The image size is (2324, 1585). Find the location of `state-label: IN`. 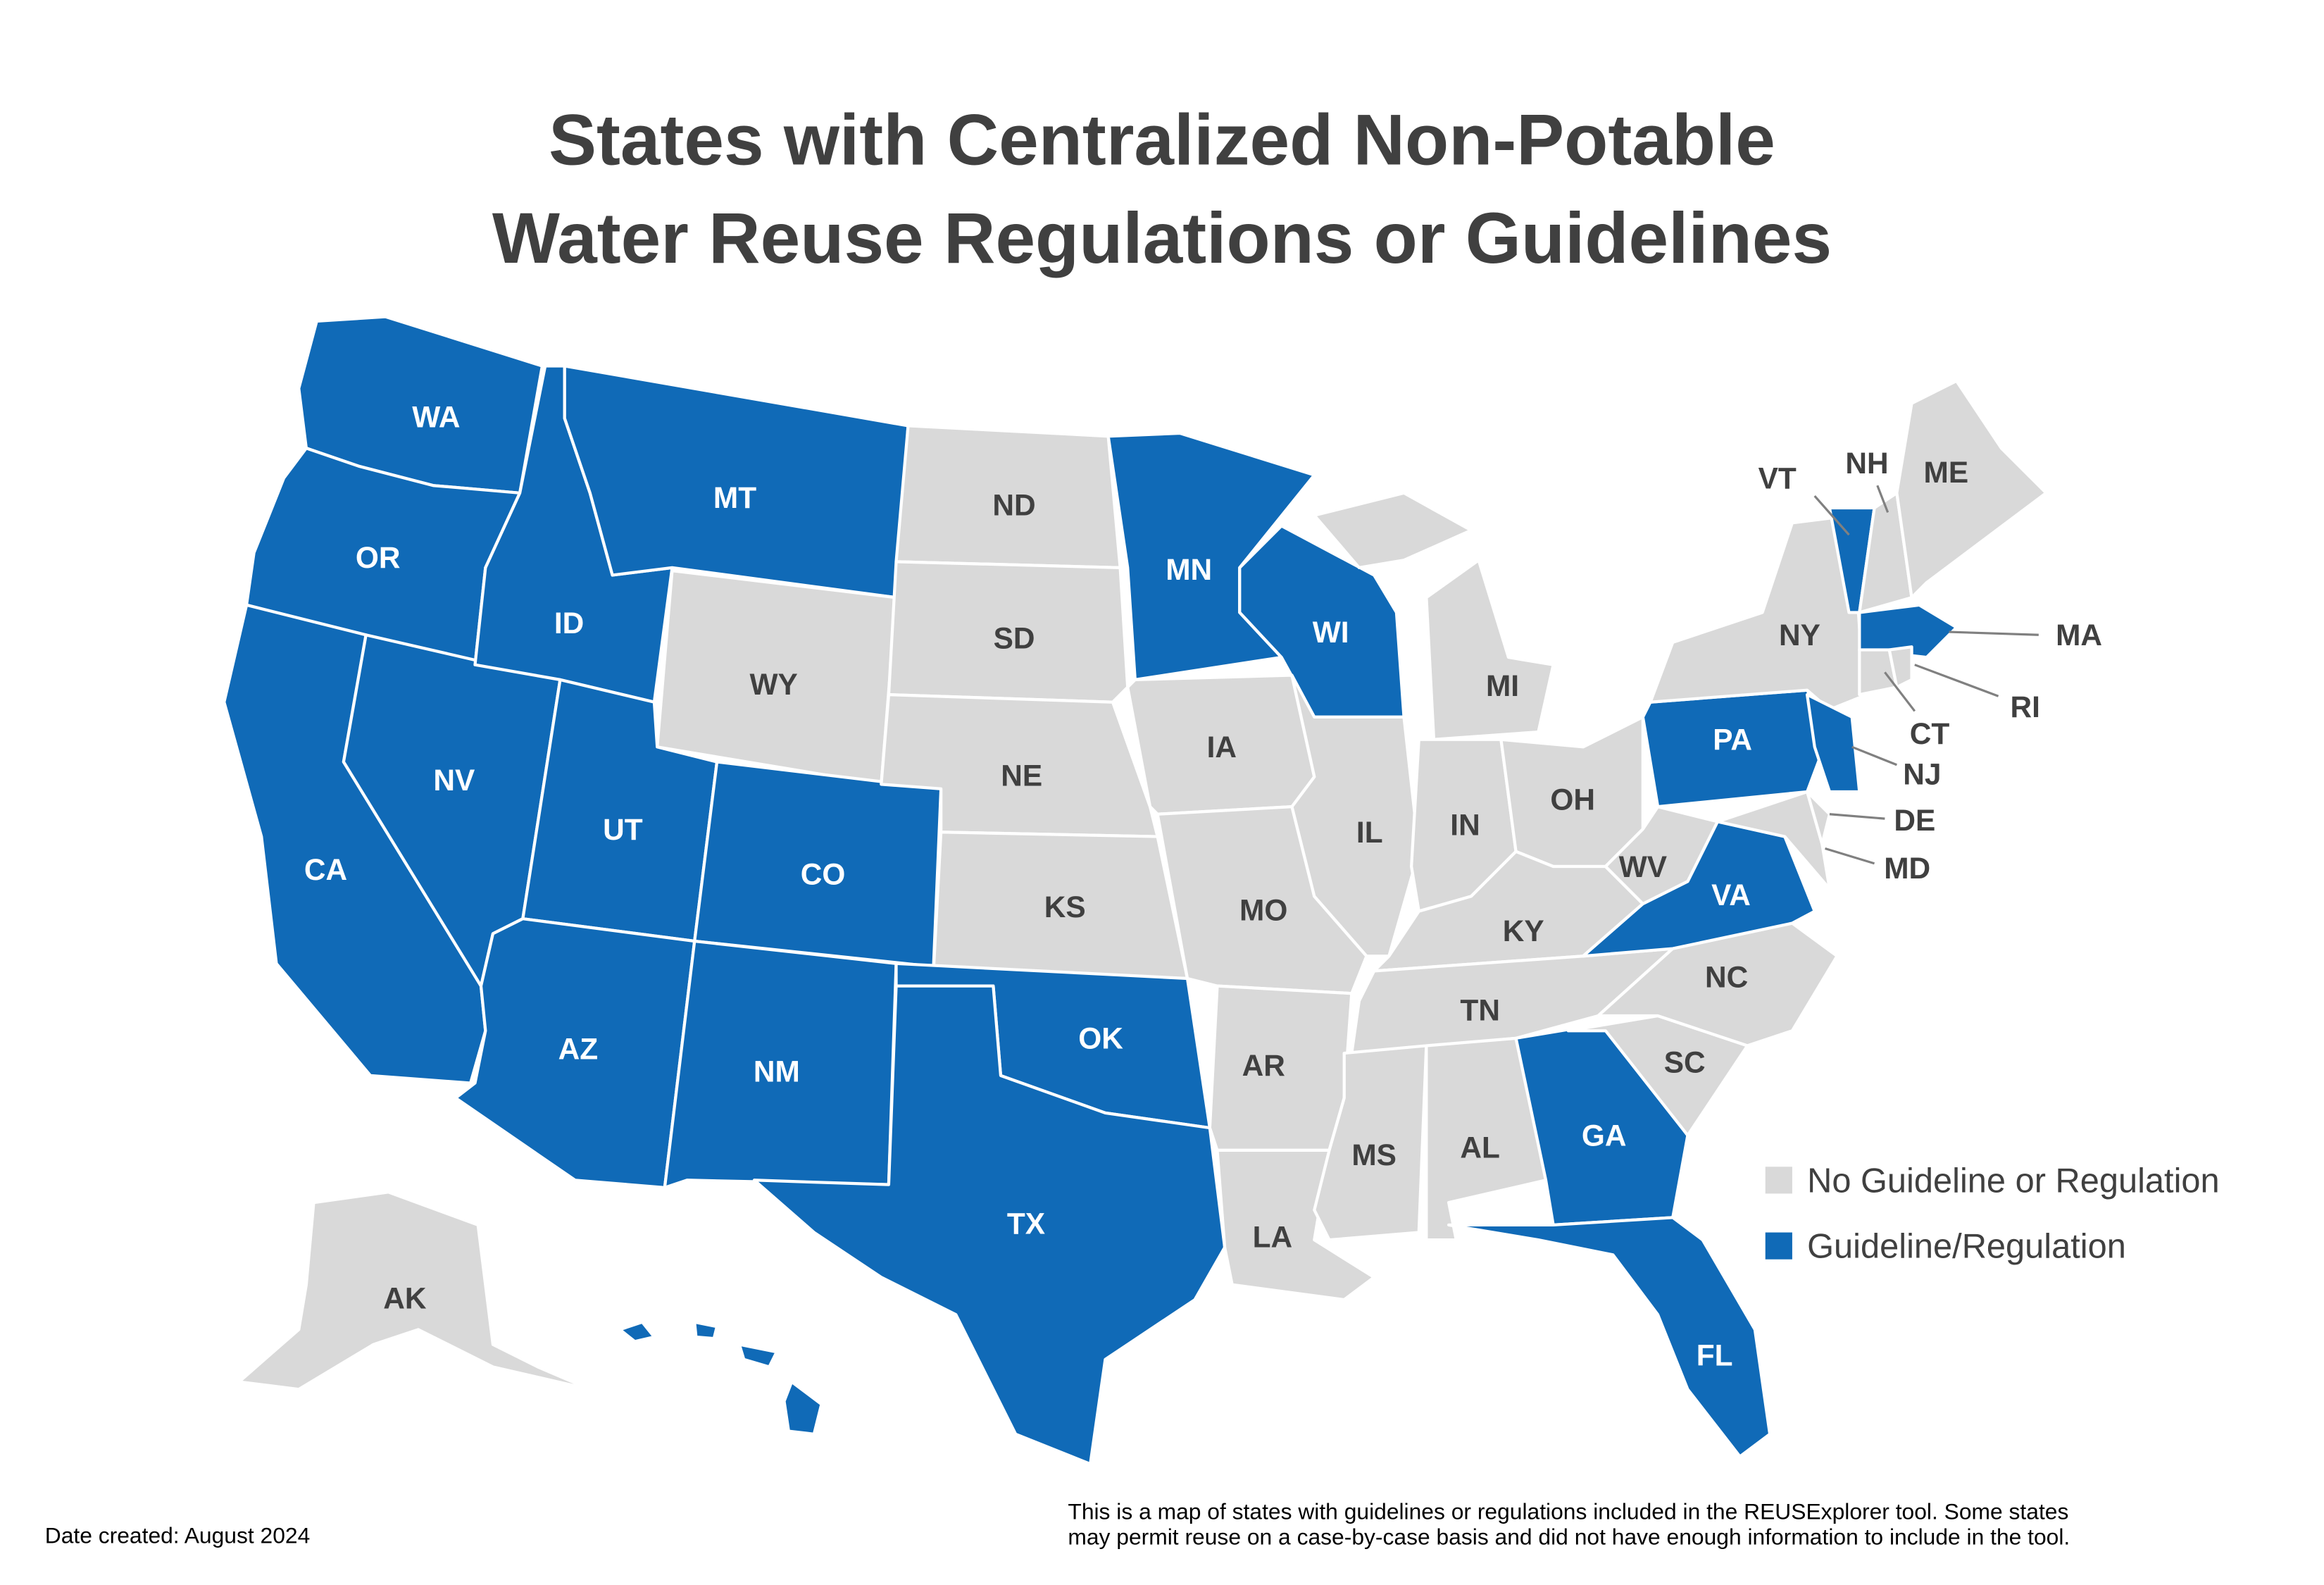

state-label: IN is located at coordinates (1465, 825).